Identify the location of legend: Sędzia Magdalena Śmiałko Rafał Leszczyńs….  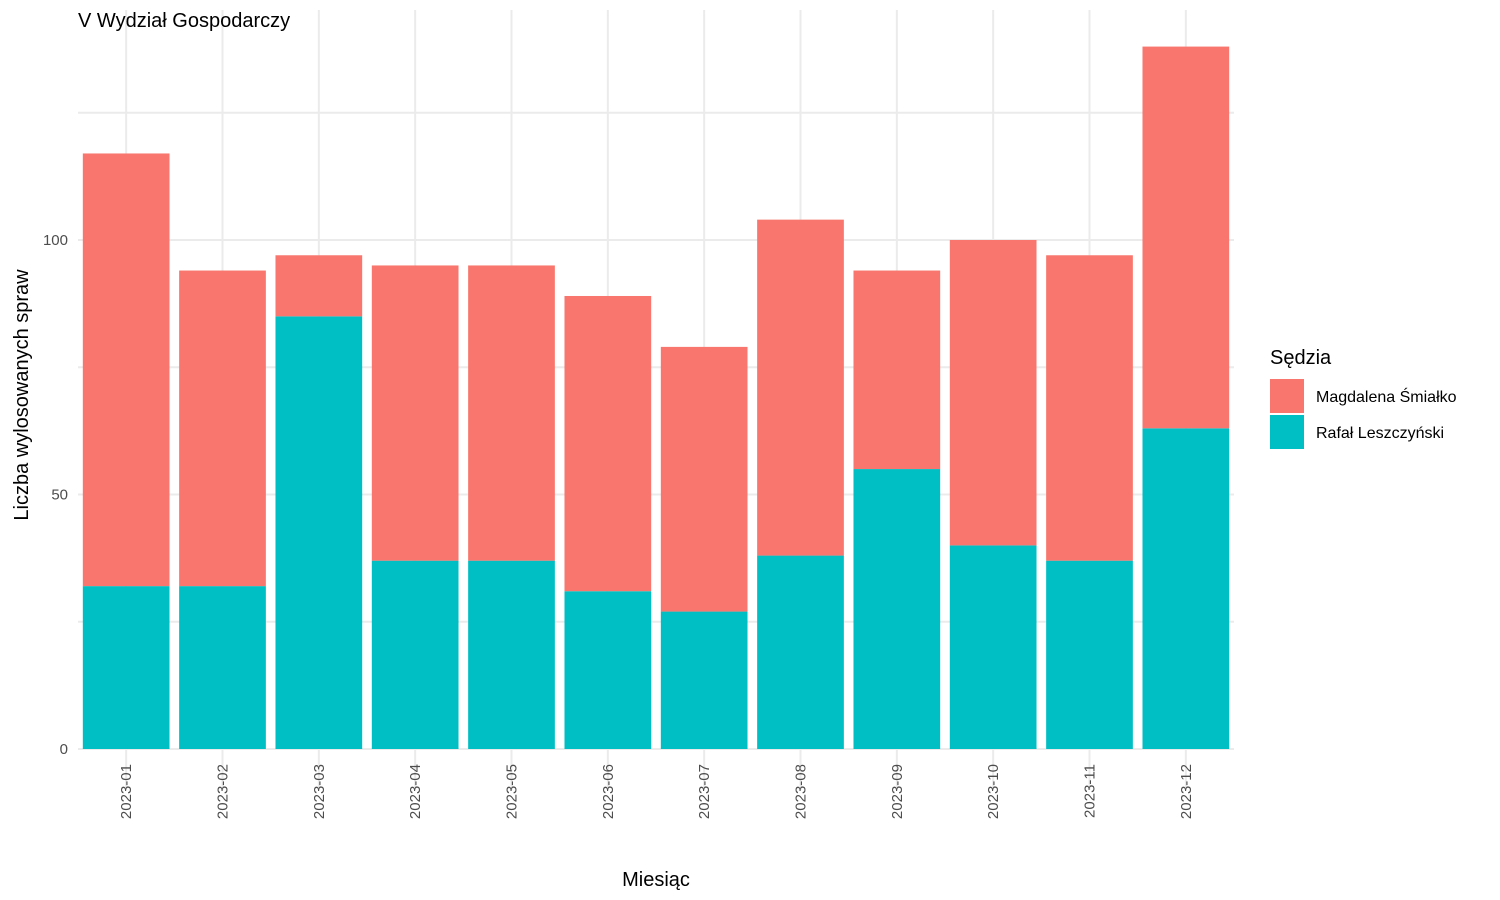
(1363, 398).